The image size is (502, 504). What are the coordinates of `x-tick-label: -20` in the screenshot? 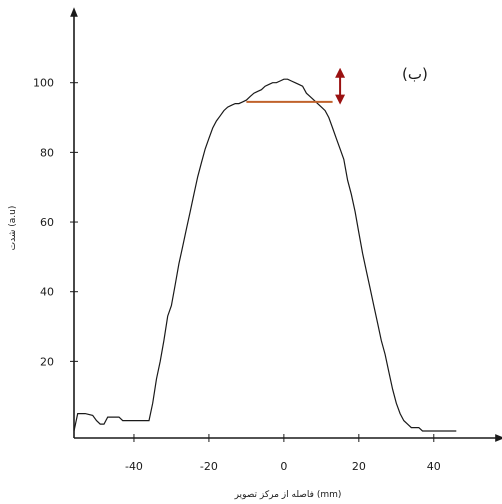 It's located at (209, 466).